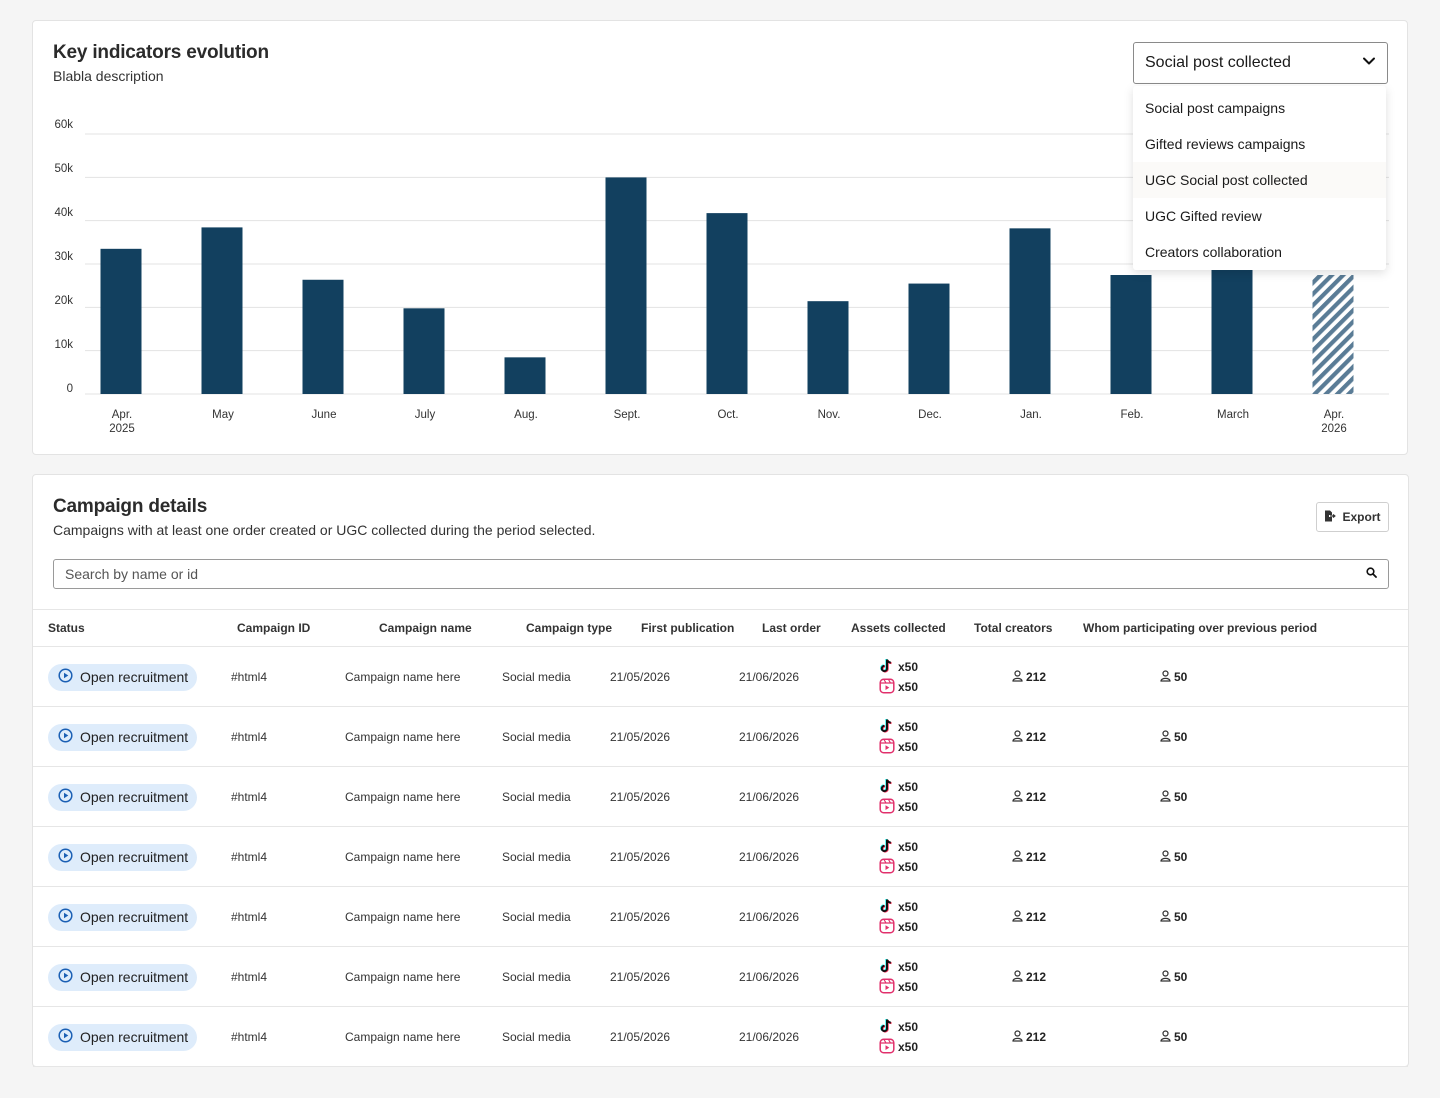 Image resolution: width=1440 pixels, height=1098 pixels. I want to click on indicator-option: Gifted reviews campaigns, so click(1225, 144).